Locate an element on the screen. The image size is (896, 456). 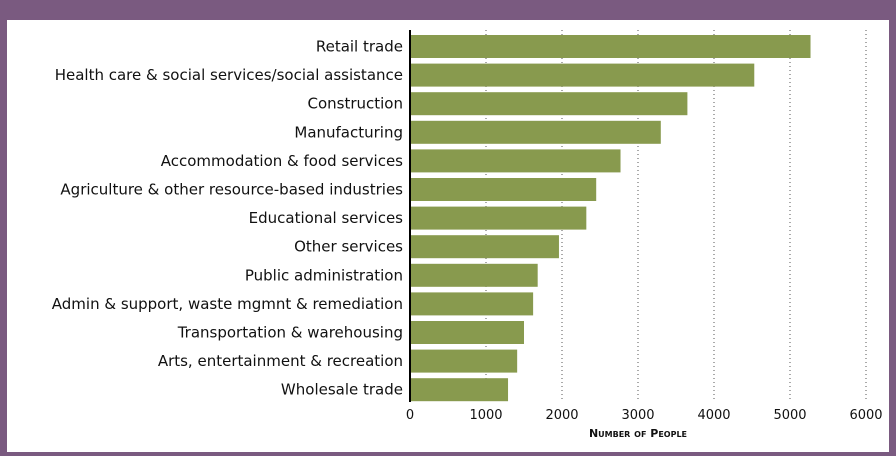
x-tick-label: 1000 is located at coordinates (485, 415).